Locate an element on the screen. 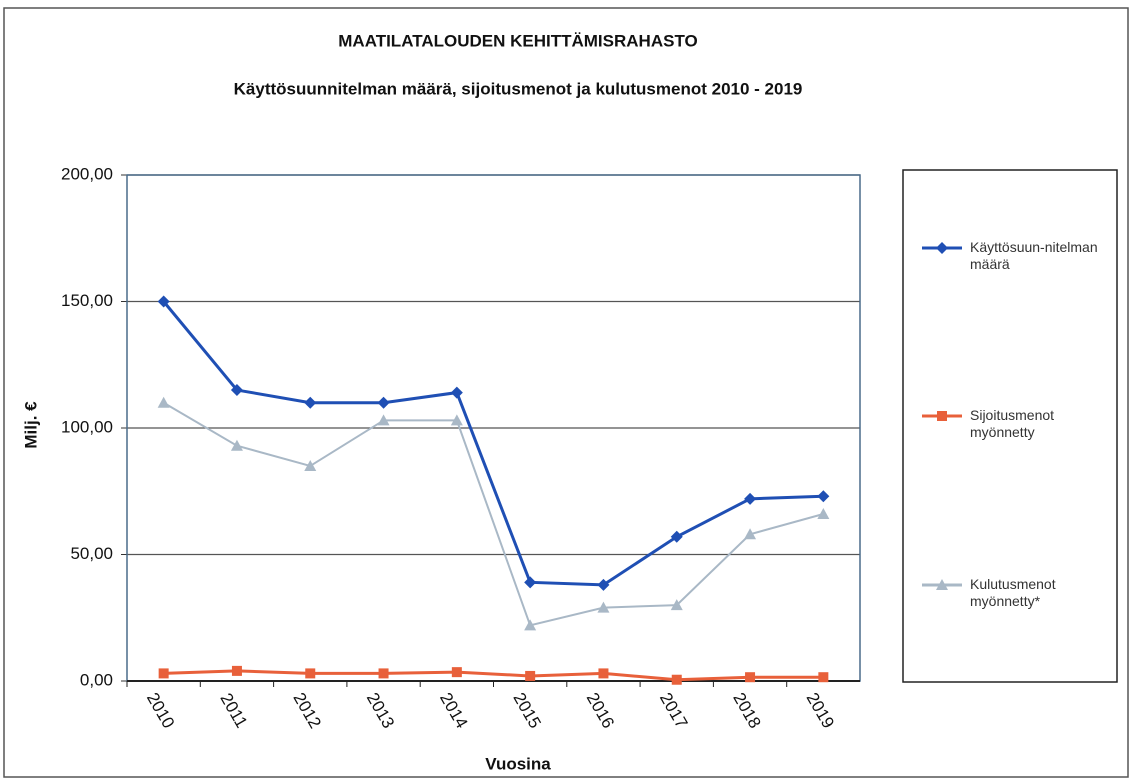  chart-title: MAATILATALOUDEN KEHITTÄMISRAHASTO is located at coordinates (518, 40).